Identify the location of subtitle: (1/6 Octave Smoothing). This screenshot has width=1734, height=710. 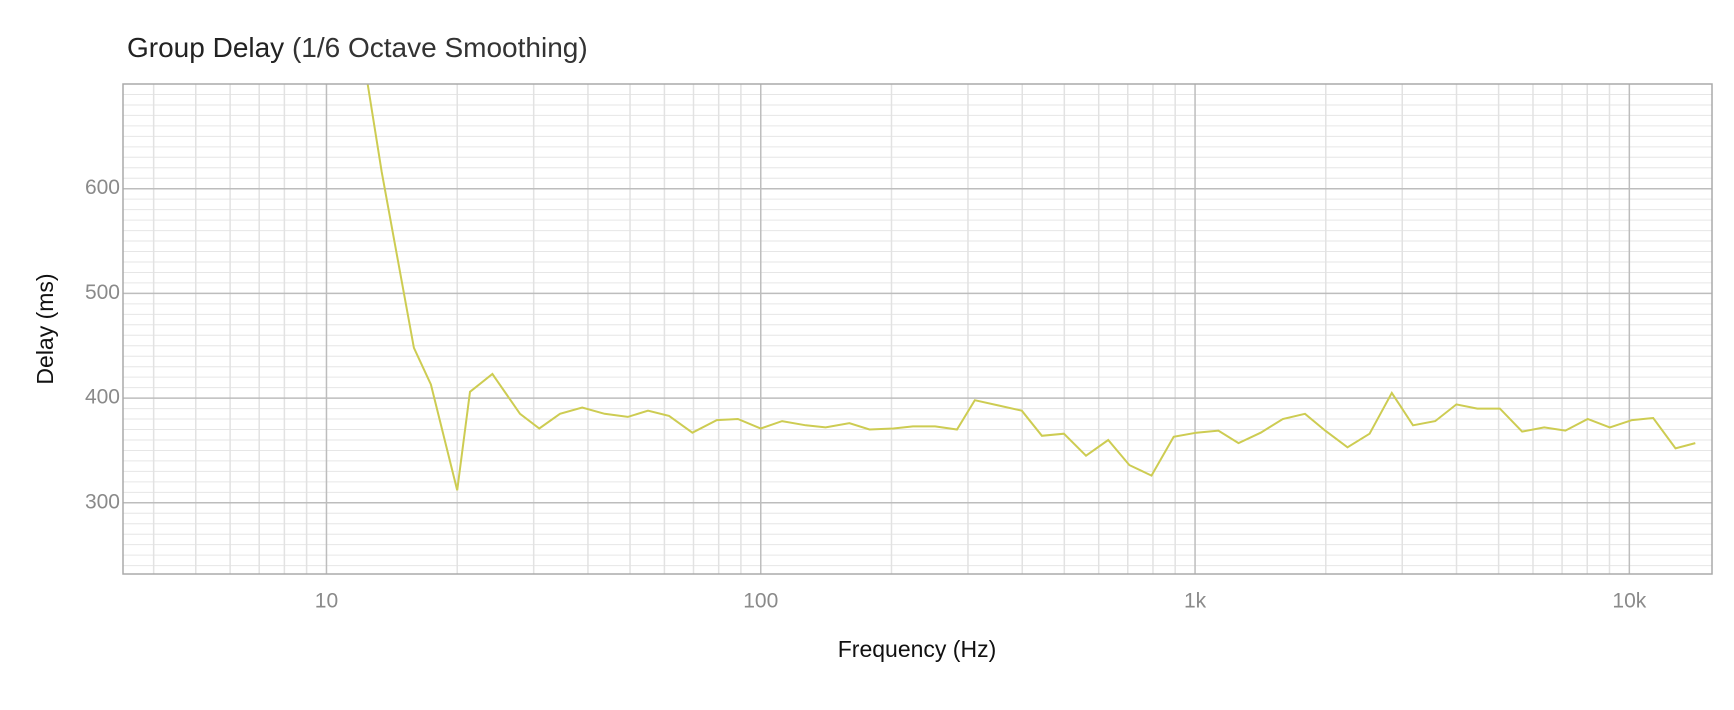
(440, 47).